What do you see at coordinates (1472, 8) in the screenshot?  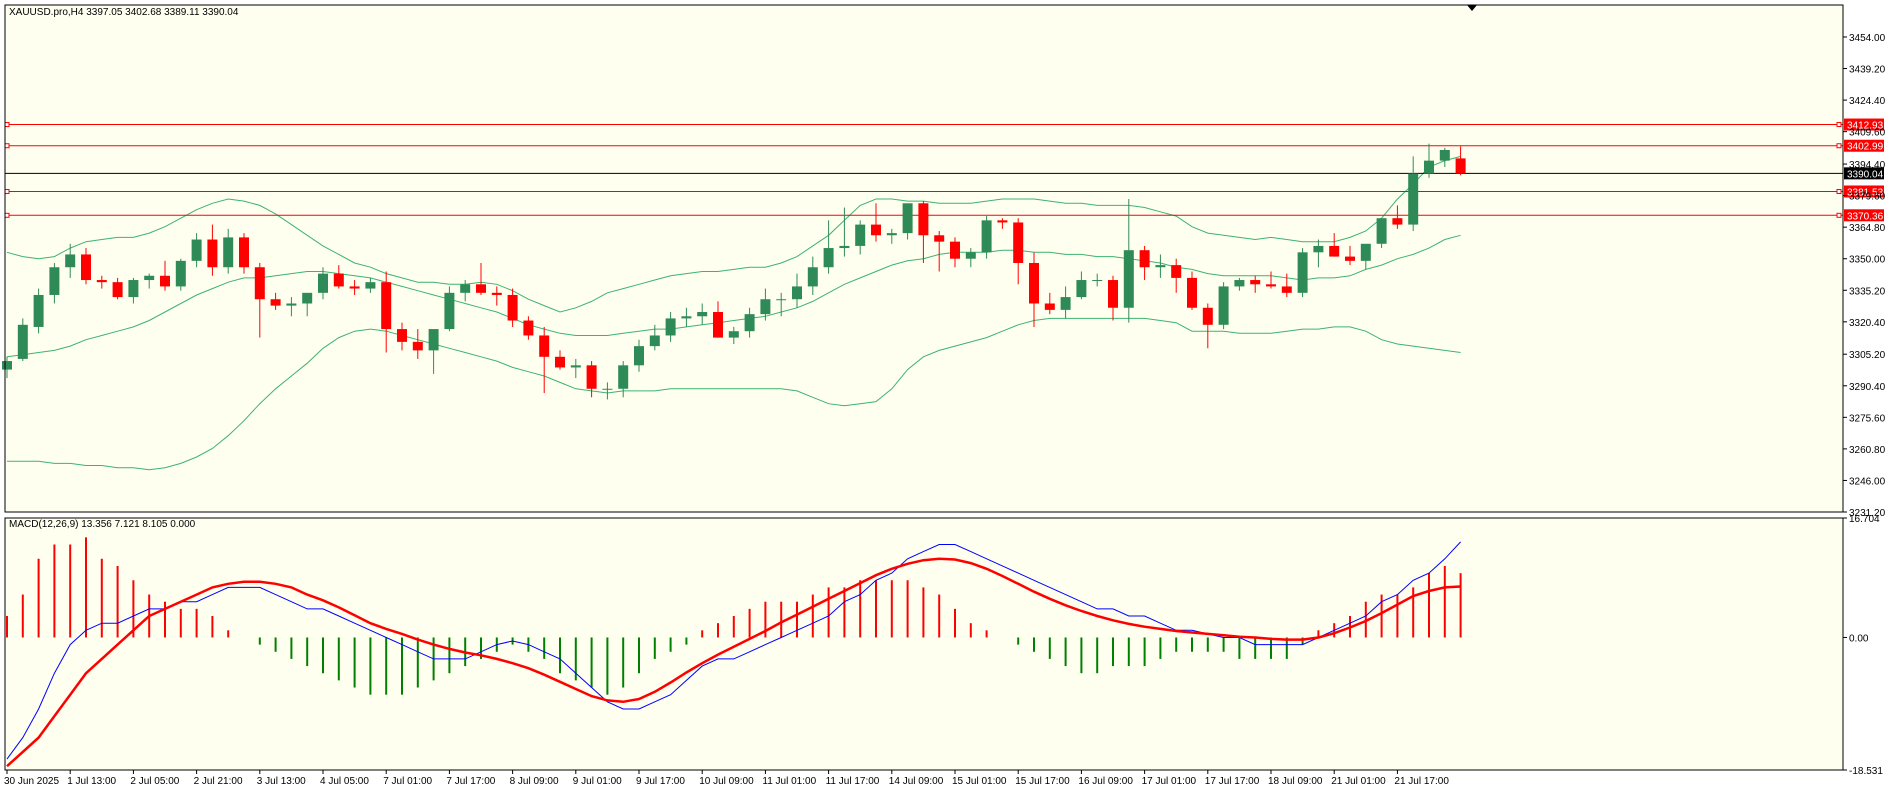 I see `chart-shift-marker-icon` at bounding box center [1472, 8].